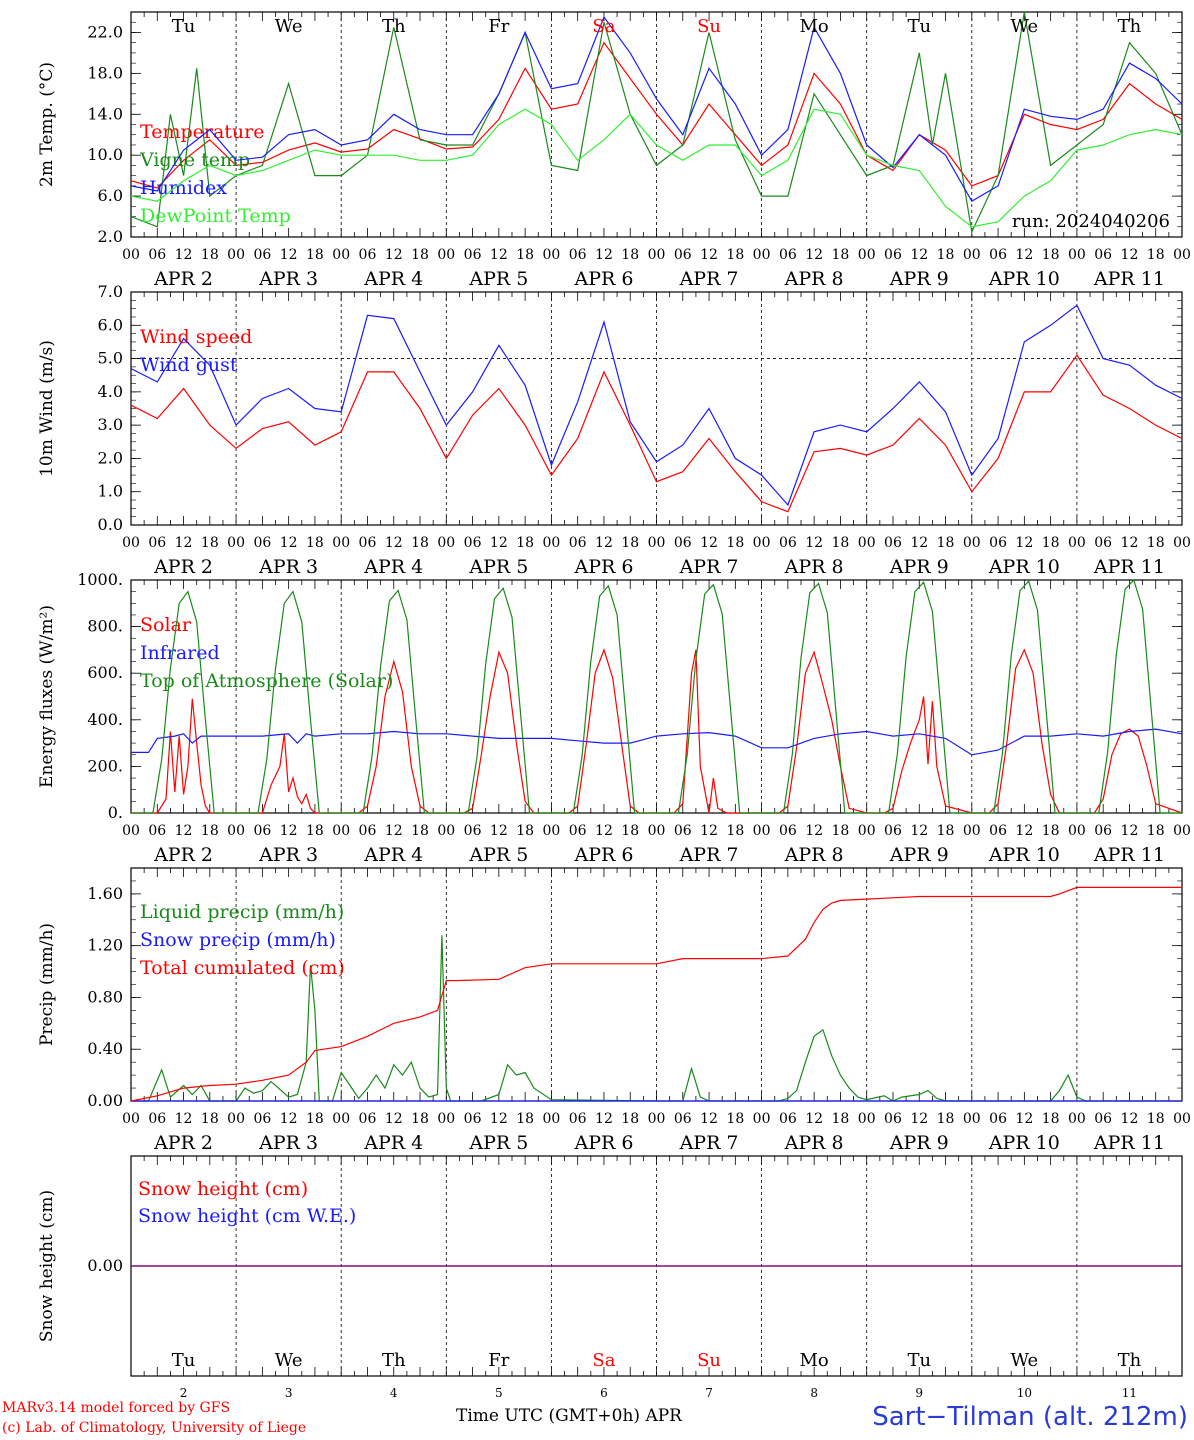 The width and height of the screenshot is (1194, 1440). I want to click on day-number-label: 6, so click(604, 1393).